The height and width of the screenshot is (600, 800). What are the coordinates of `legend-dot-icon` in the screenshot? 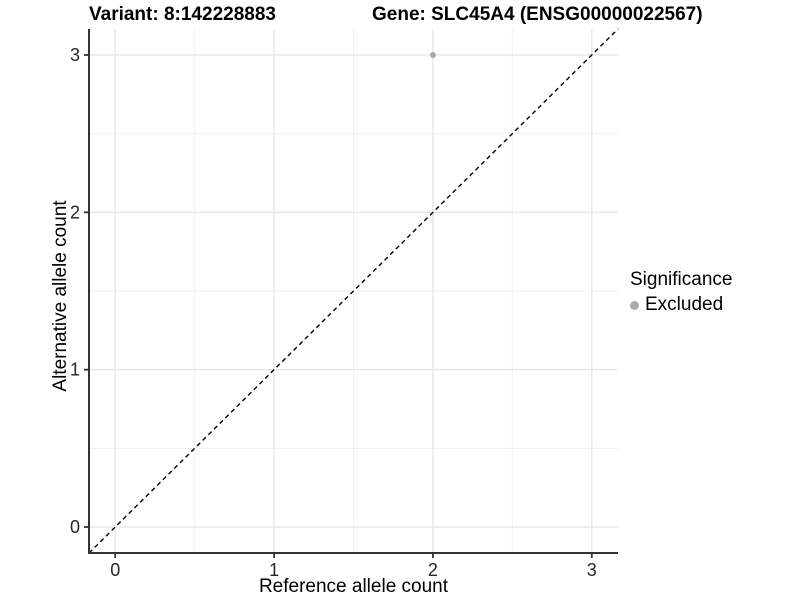 It's located at (634, 305).